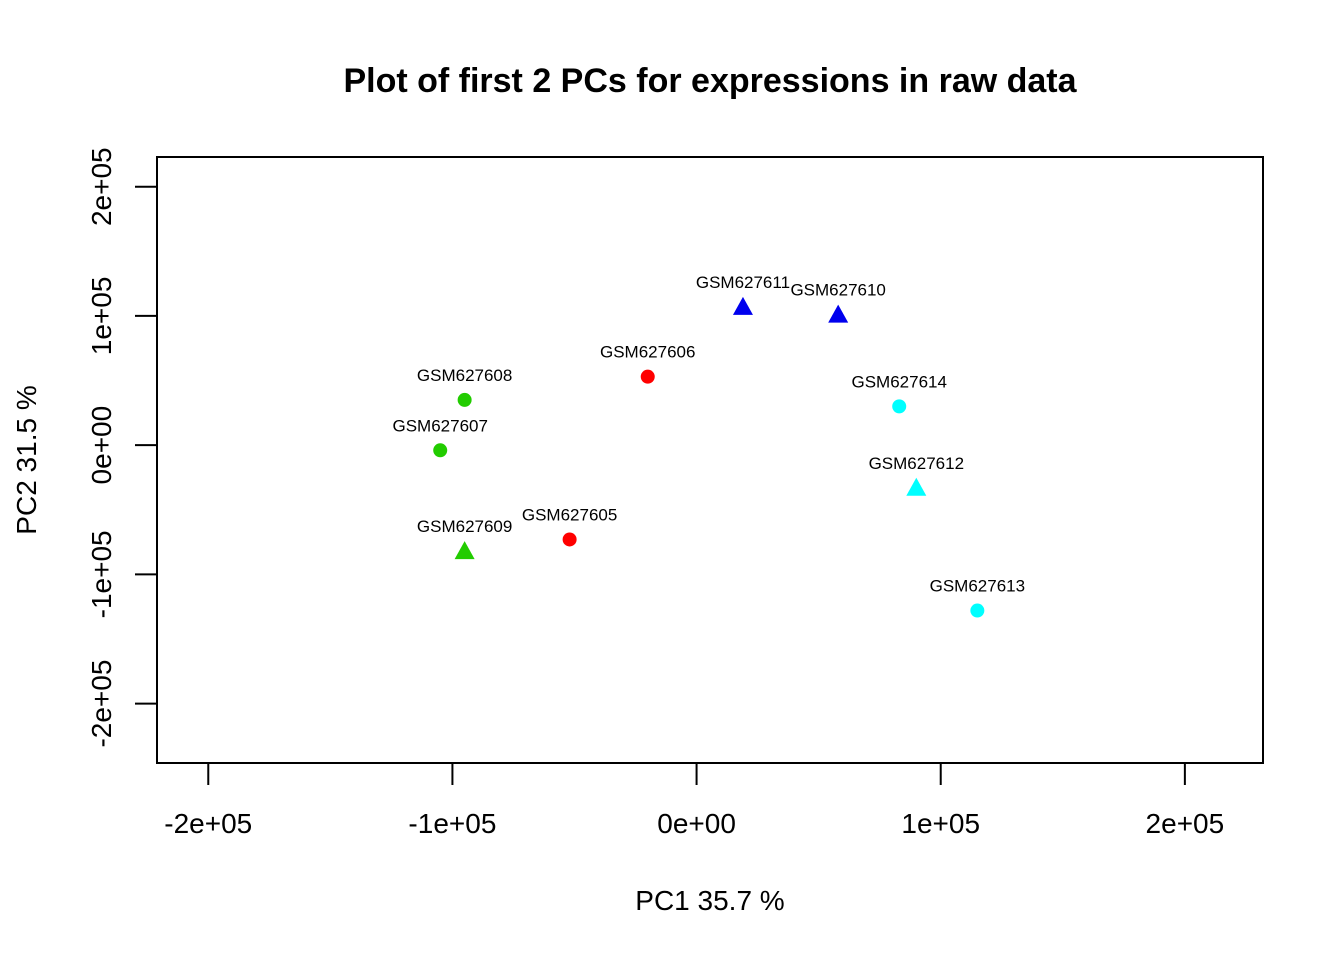  What do you see at coordinates (569, 514) in the screenshot?
I see `point-label: GSM627605` at bounding box center [569, 514].